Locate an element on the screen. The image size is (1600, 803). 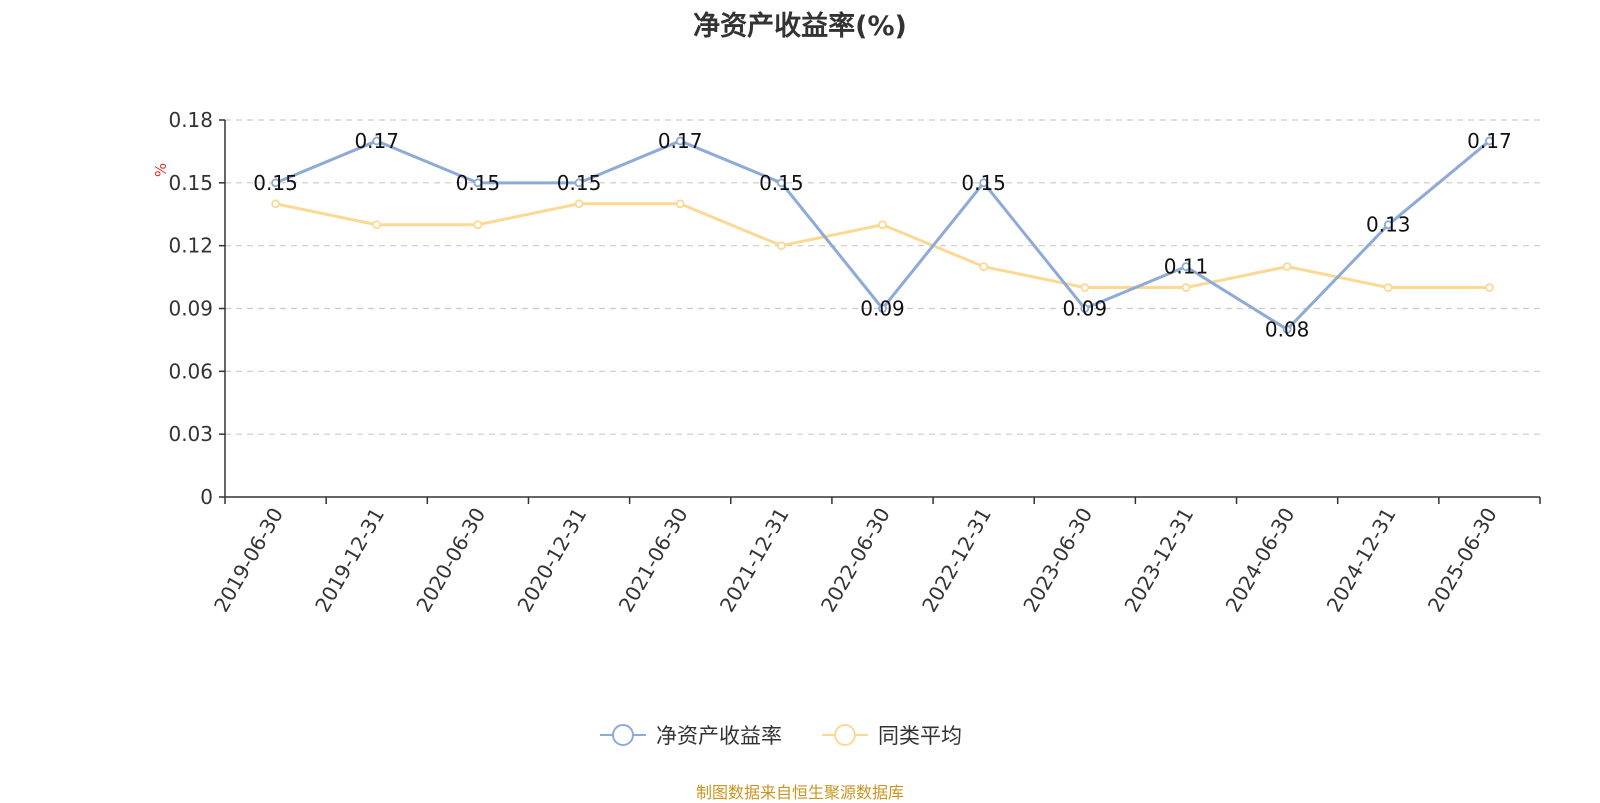
y-tick-label: 0.03 is located at coordinates (190, 434).